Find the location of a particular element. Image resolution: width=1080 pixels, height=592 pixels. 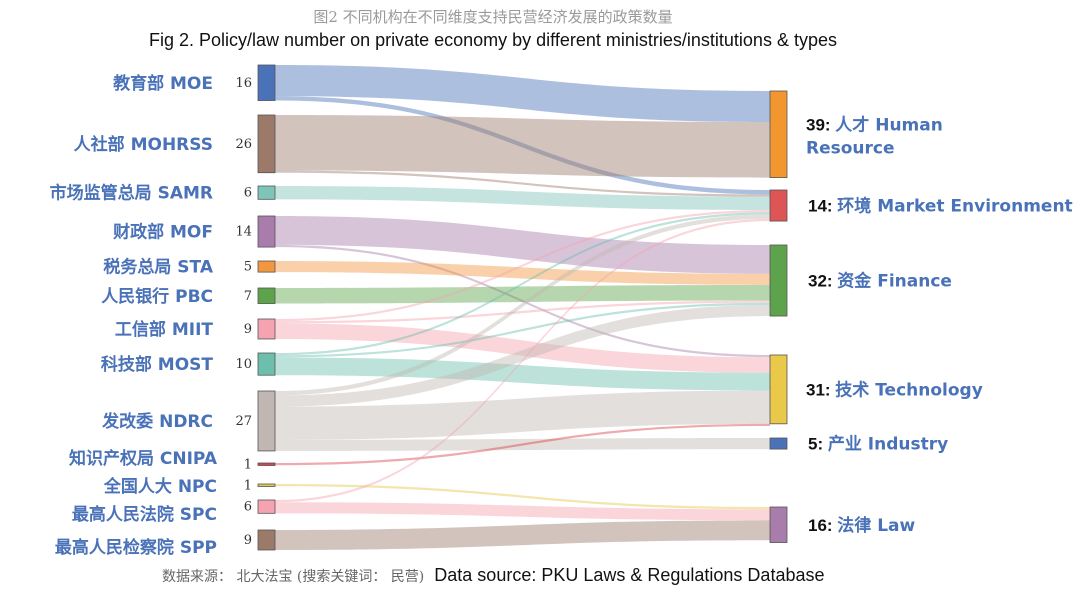

chart-title-cn: 图2 不同机构在不同维度支持民营经济发展的政策数量 is located at coordinates (492, 17).